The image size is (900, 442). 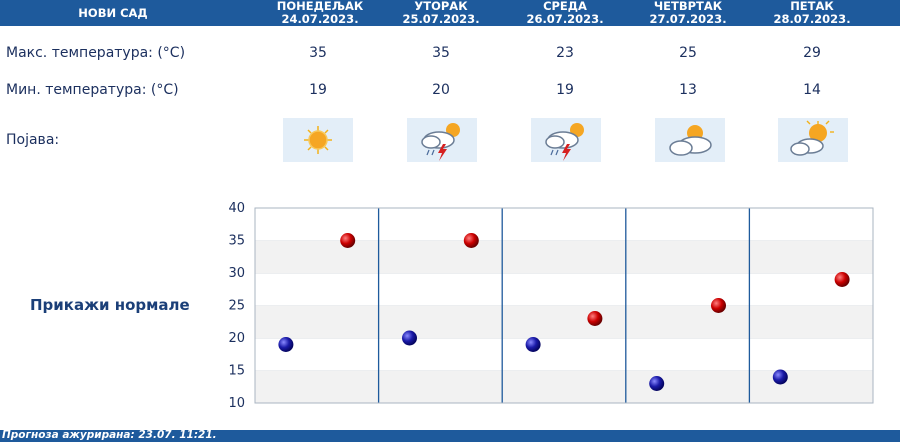 I want to click on day-header-1: ПОНЕДЕЉАК 24.07.2023., so click(x=320, y=13).